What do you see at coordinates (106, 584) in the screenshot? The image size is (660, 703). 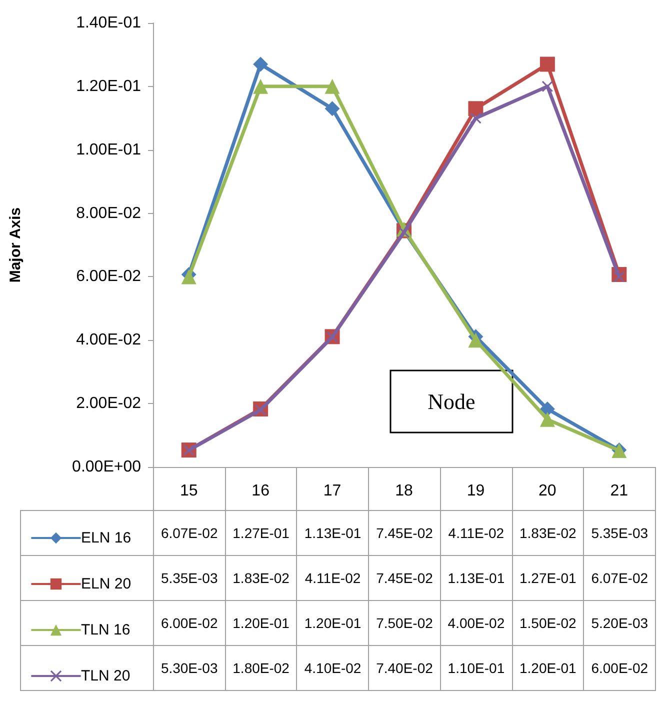 I see `legend-label: ELN 20` at bounding box center [106, 584].